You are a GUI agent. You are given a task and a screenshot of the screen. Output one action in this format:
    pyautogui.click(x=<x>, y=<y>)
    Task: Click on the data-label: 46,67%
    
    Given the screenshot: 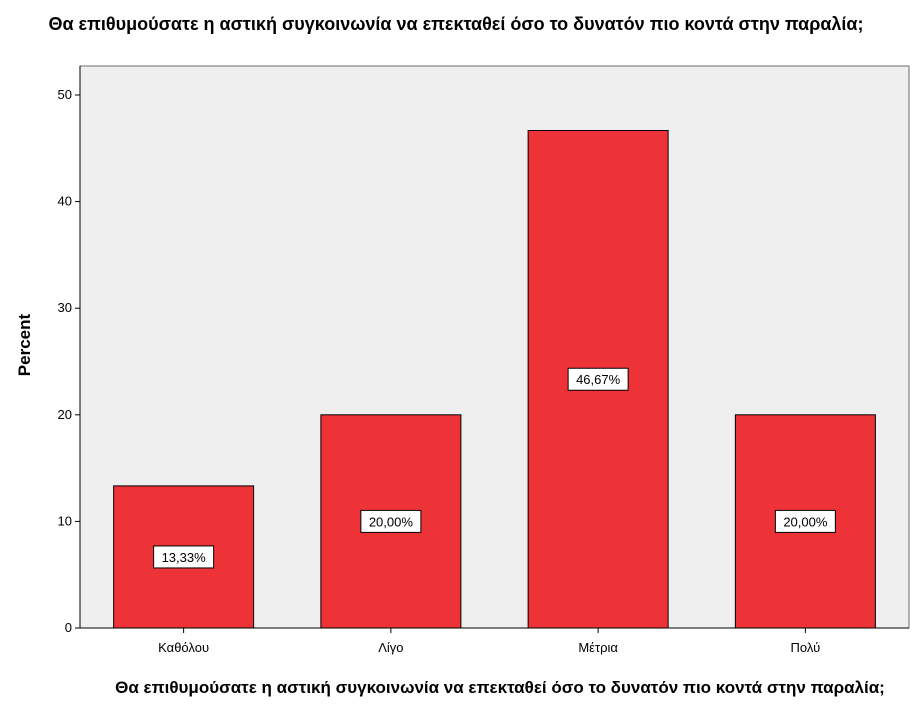 What is the action you would take?
    pyautogui.click(x=598, y=379)
    